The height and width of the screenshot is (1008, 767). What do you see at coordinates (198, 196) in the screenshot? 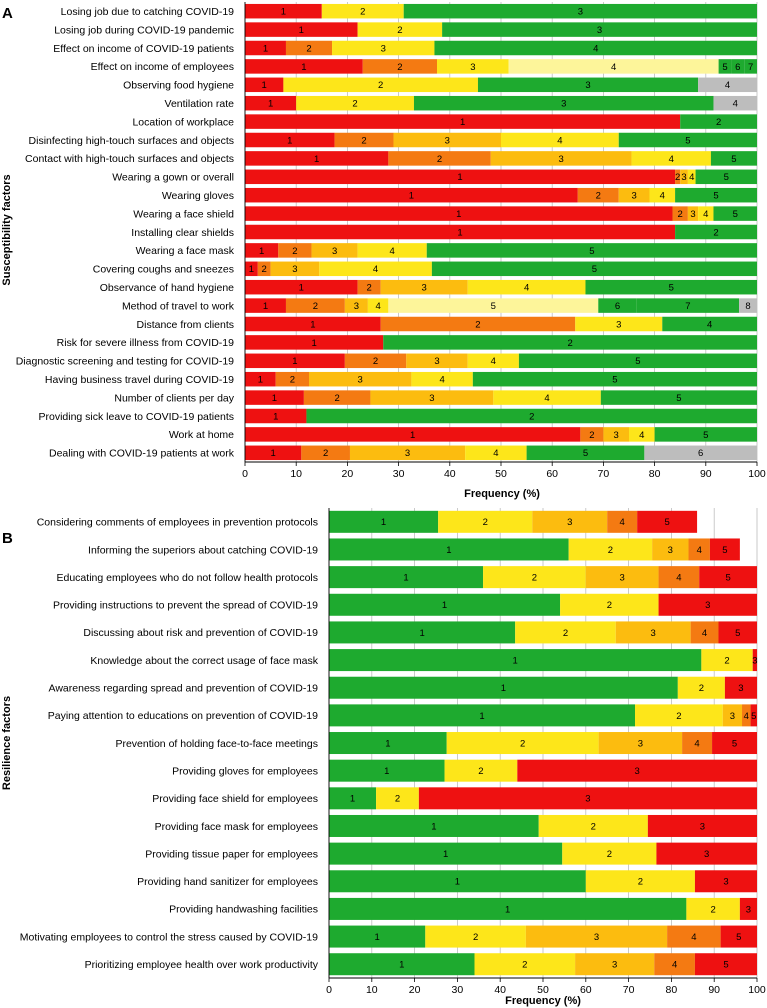
I see `category-label: Wearing gloves` at bounding box center [198, 196].